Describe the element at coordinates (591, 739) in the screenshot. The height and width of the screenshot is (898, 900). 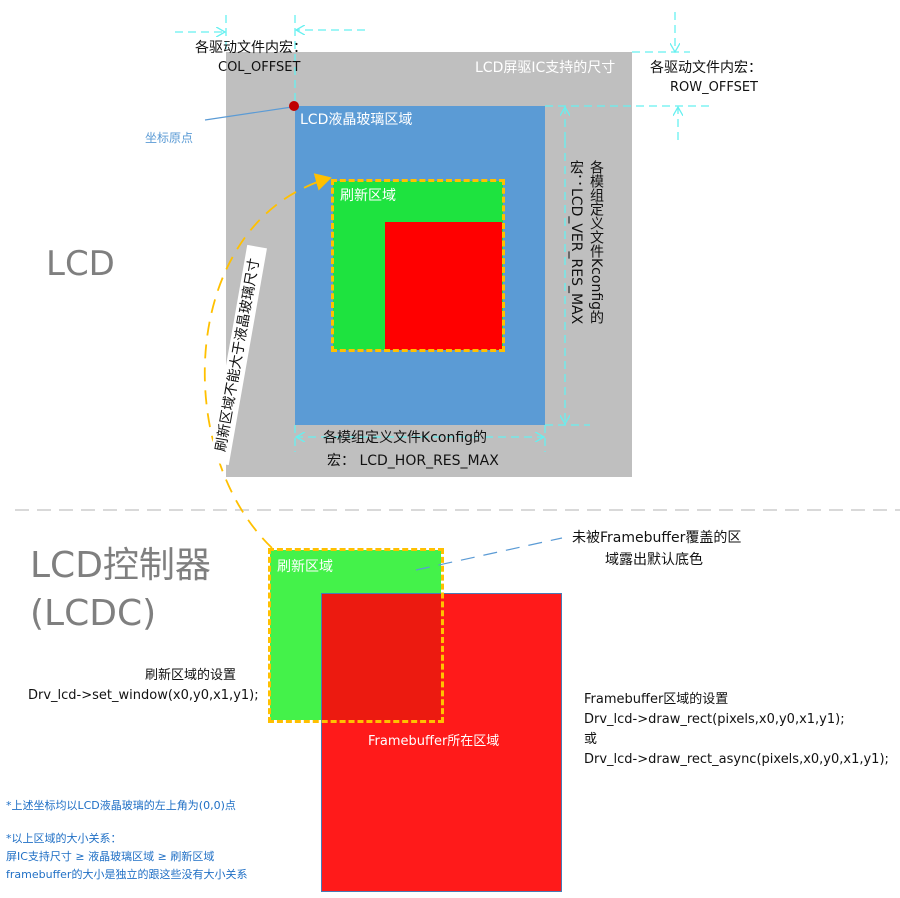
I see `fb-line3: 或` at that location.